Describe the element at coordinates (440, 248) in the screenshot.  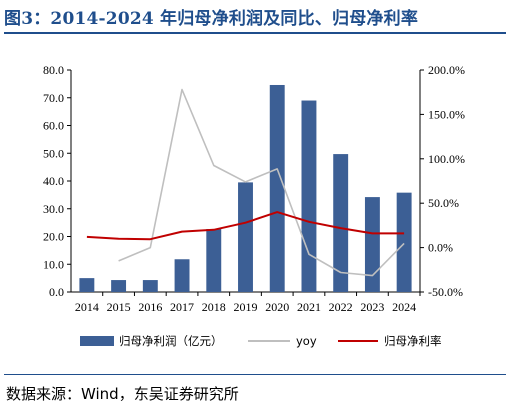
I see `right-tick-label: 0.0%` at that location.